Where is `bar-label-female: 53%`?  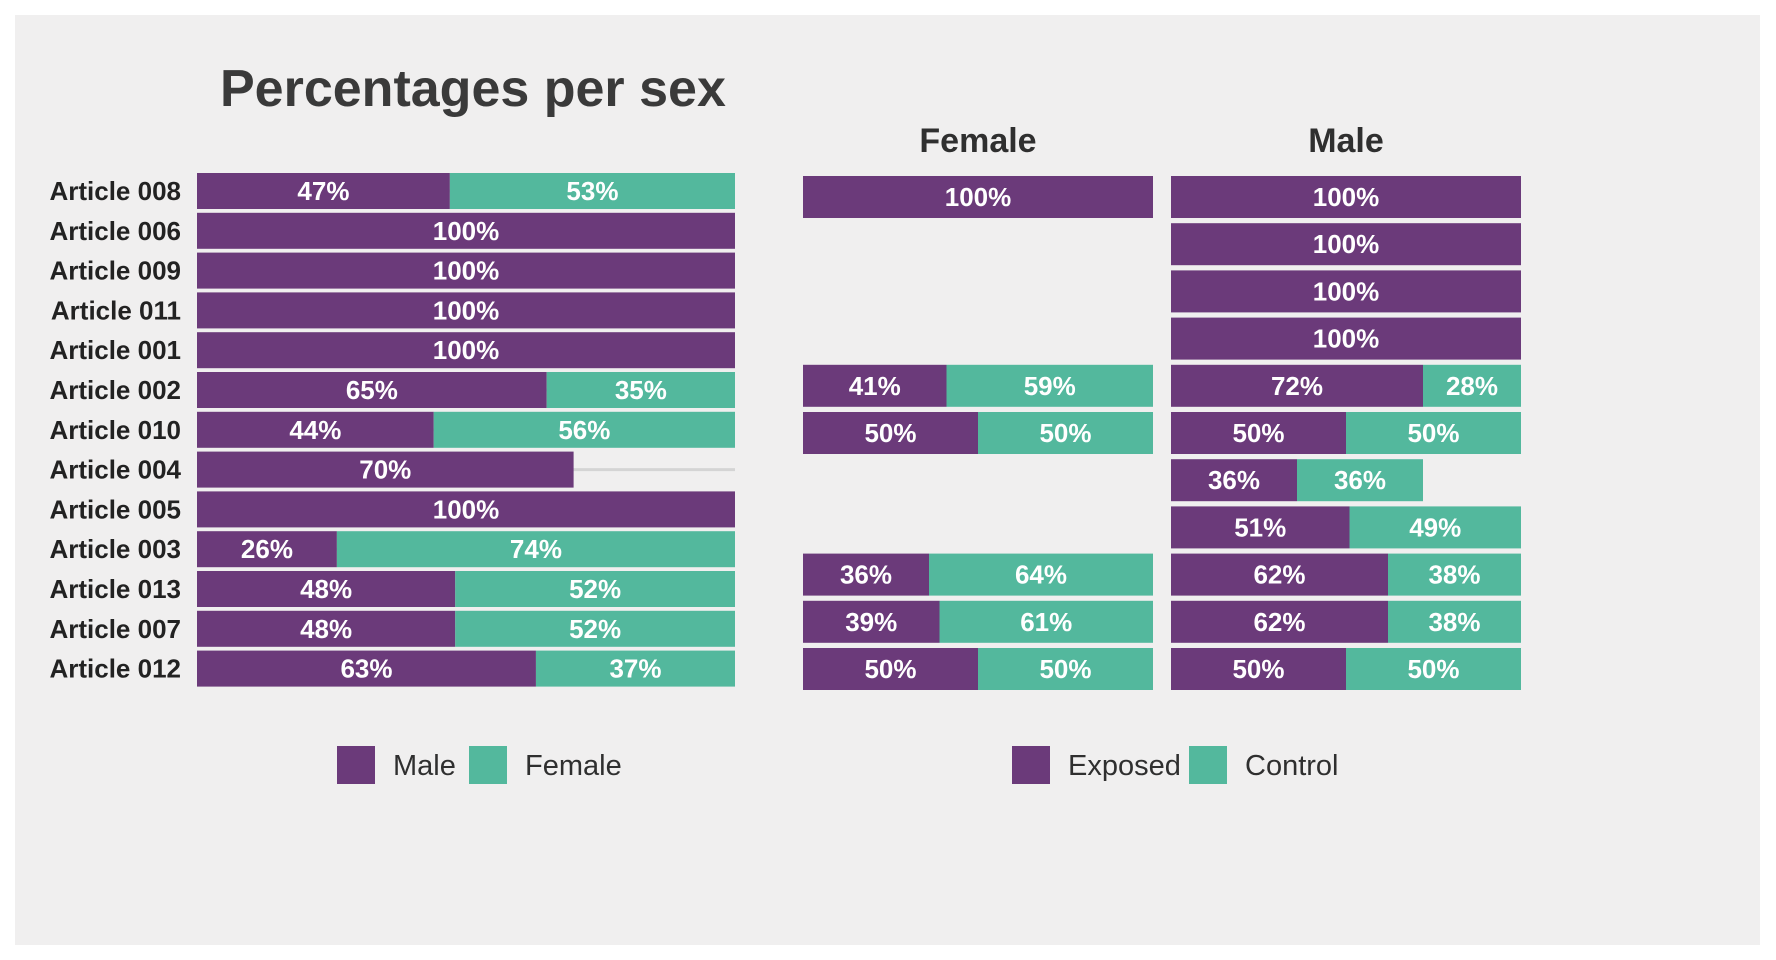 bar-label-female: 53% is located at coordinates (592, 191).